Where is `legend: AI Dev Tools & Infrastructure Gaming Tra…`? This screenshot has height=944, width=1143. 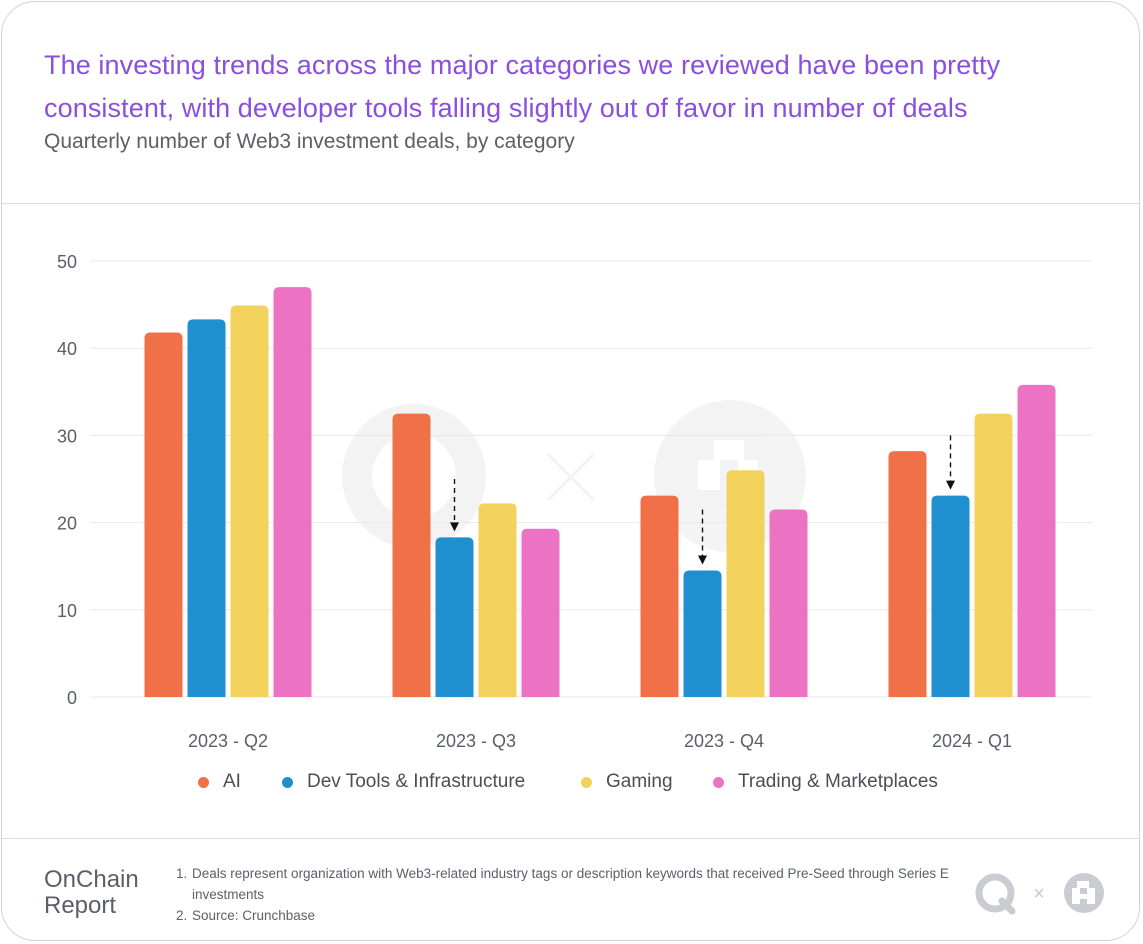 legend: AI Dev Tools & Infrastructure Gaming Tra… is located at coordinates (570, 783).